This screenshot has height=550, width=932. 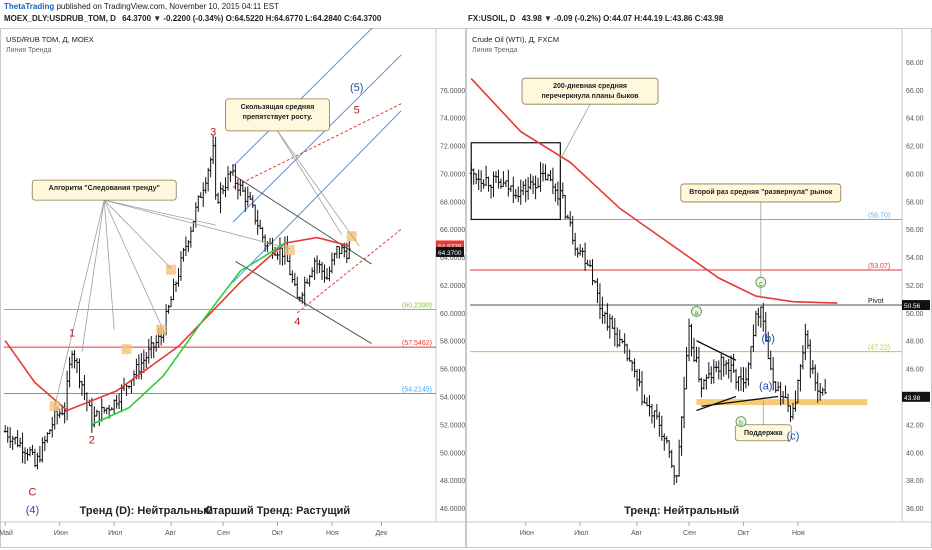 I want to click on wave-label: (c), so click(x=793, y=437).